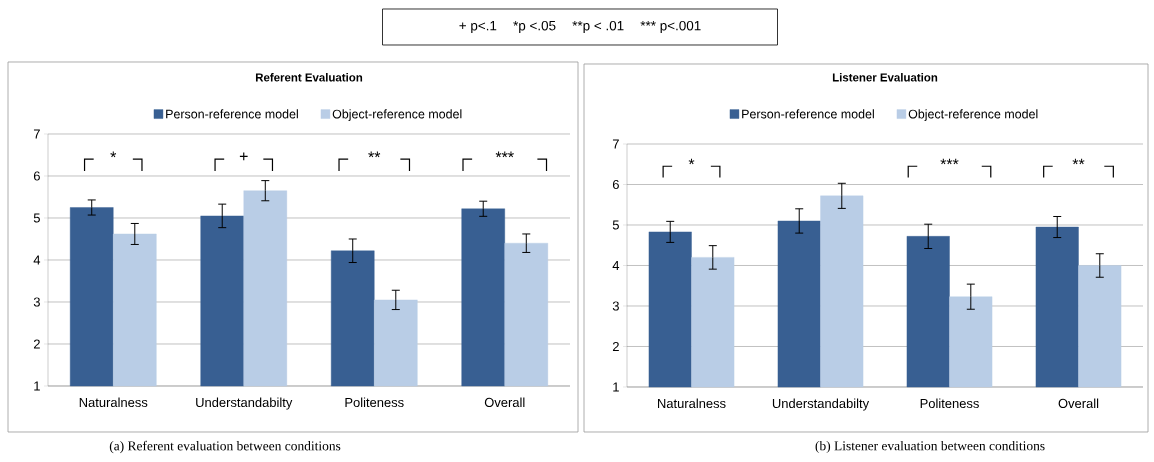  What do you see at coordinates (225, 447) in the screenshot?
I see `text: (a) Referent evaluation between conditions` at bounding box center [225, 447].